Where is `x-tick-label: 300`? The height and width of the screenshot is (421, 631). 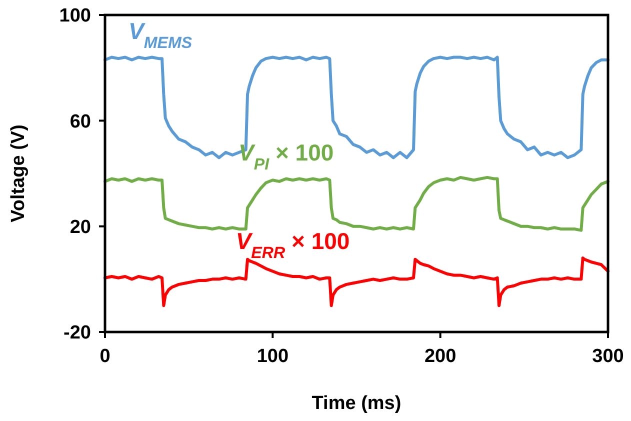
x-tick-label: 300 is located at coordinates (608, 356).